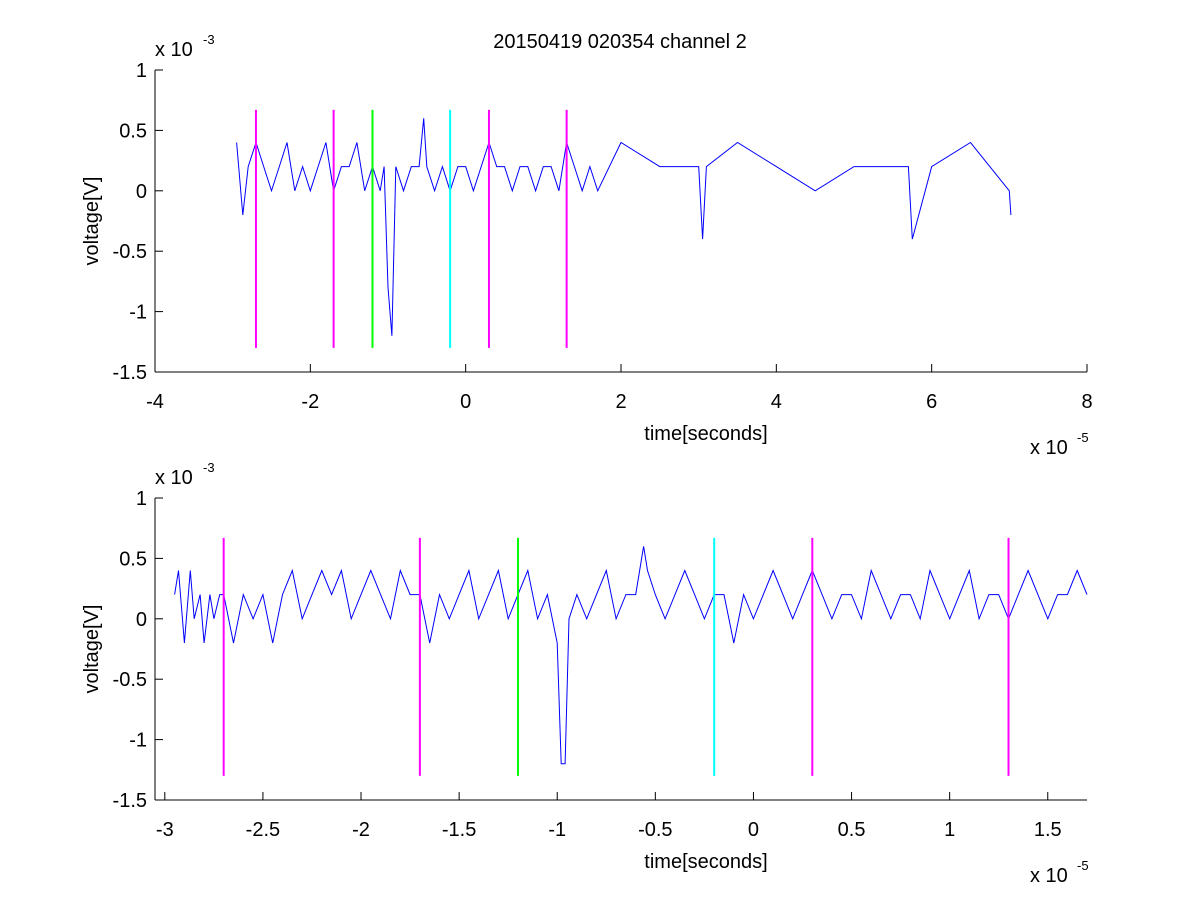 This screenshot has height=901, width=1200. I want to click on x-tick-label: -1, so click(557, 830).